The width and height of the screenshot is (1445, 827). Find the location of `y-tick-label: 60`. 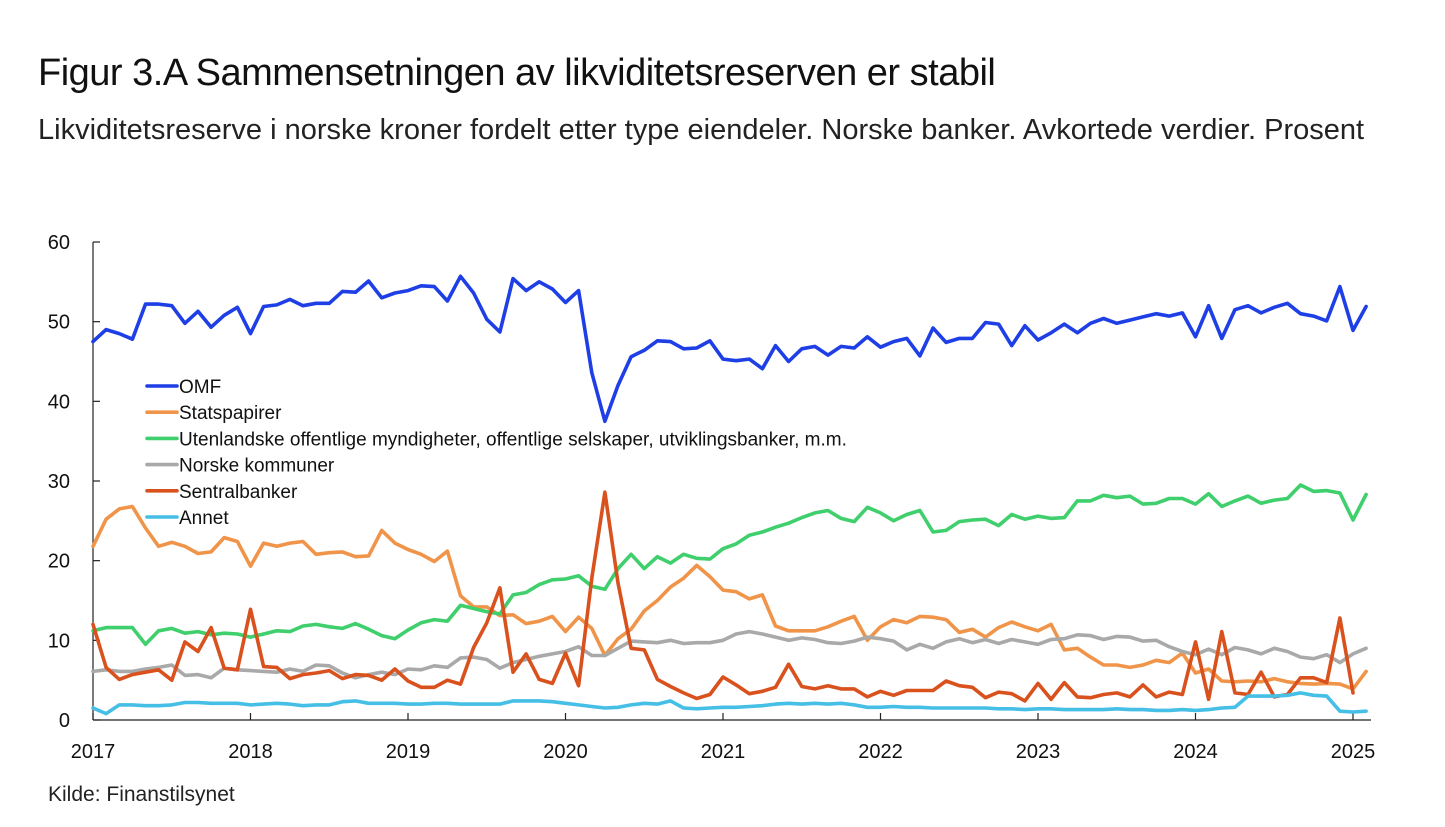

y-tick-label: 60 is located at coordinates (59, 243).